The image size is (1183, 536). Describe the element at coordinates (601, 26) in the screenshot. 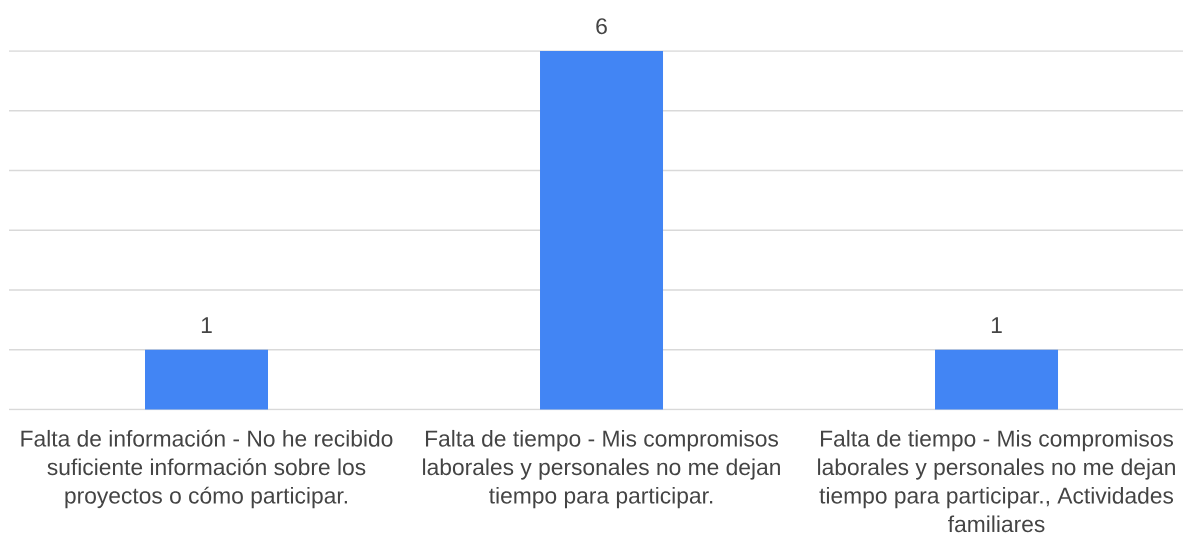

I see `data-label: 6` at that location.